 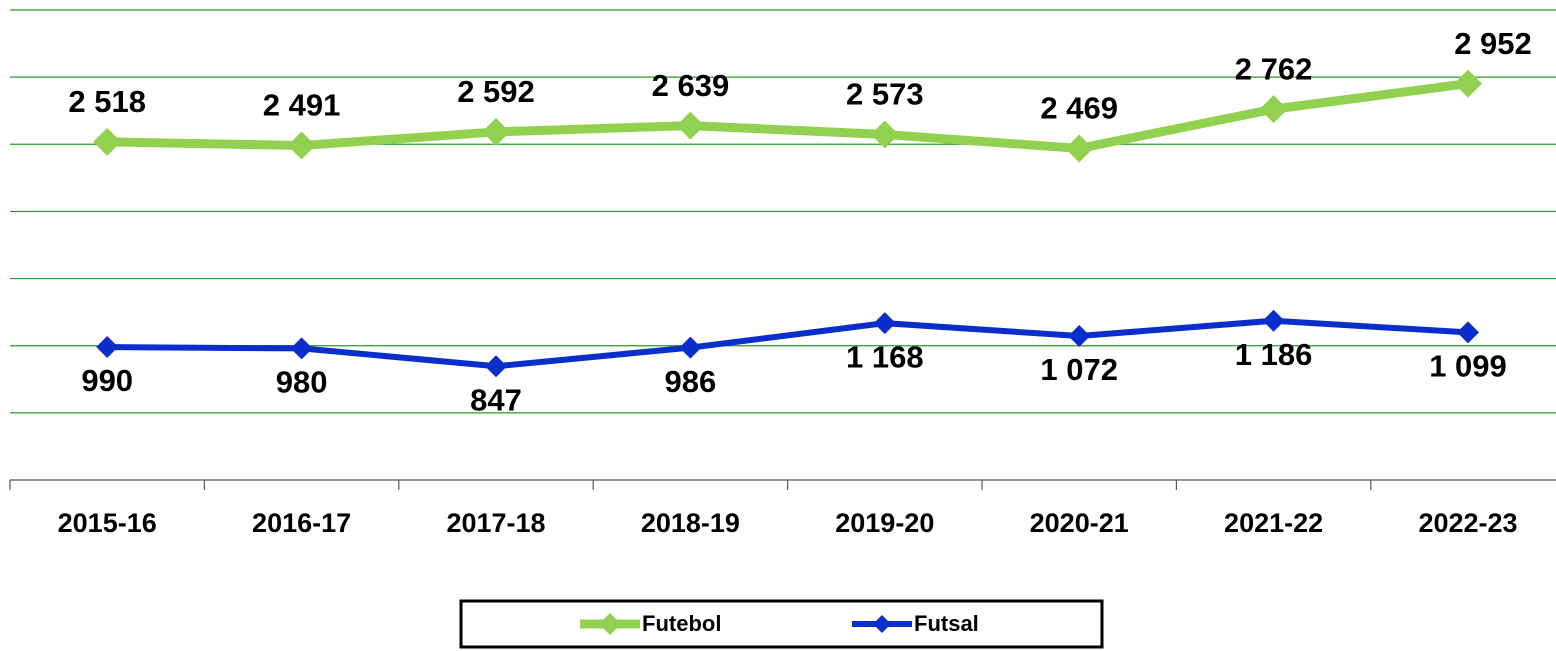 I want to click on data-label: 986, so click(x=691, y=381).